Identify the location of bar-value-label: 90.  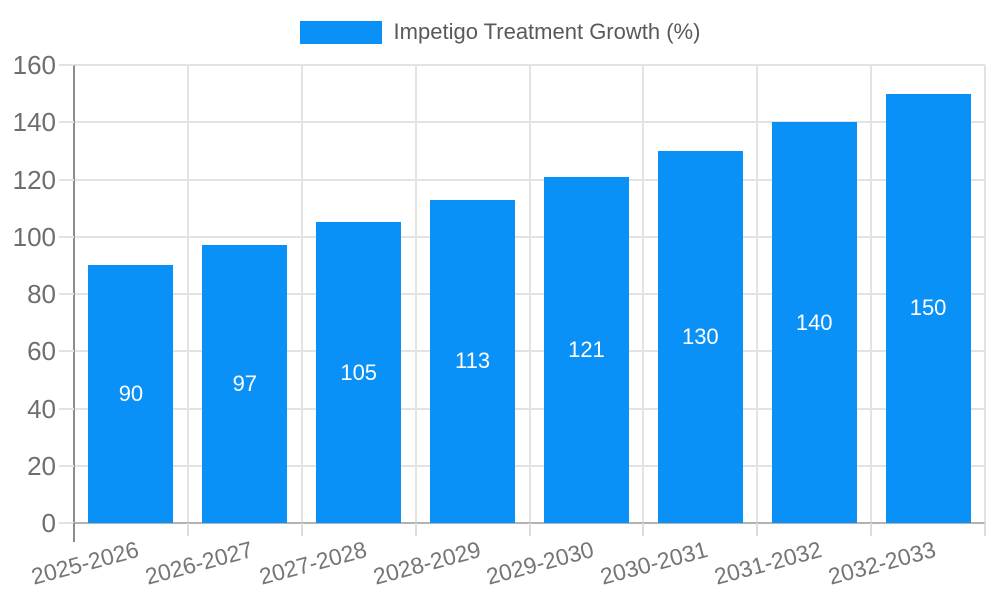
(131, 394).